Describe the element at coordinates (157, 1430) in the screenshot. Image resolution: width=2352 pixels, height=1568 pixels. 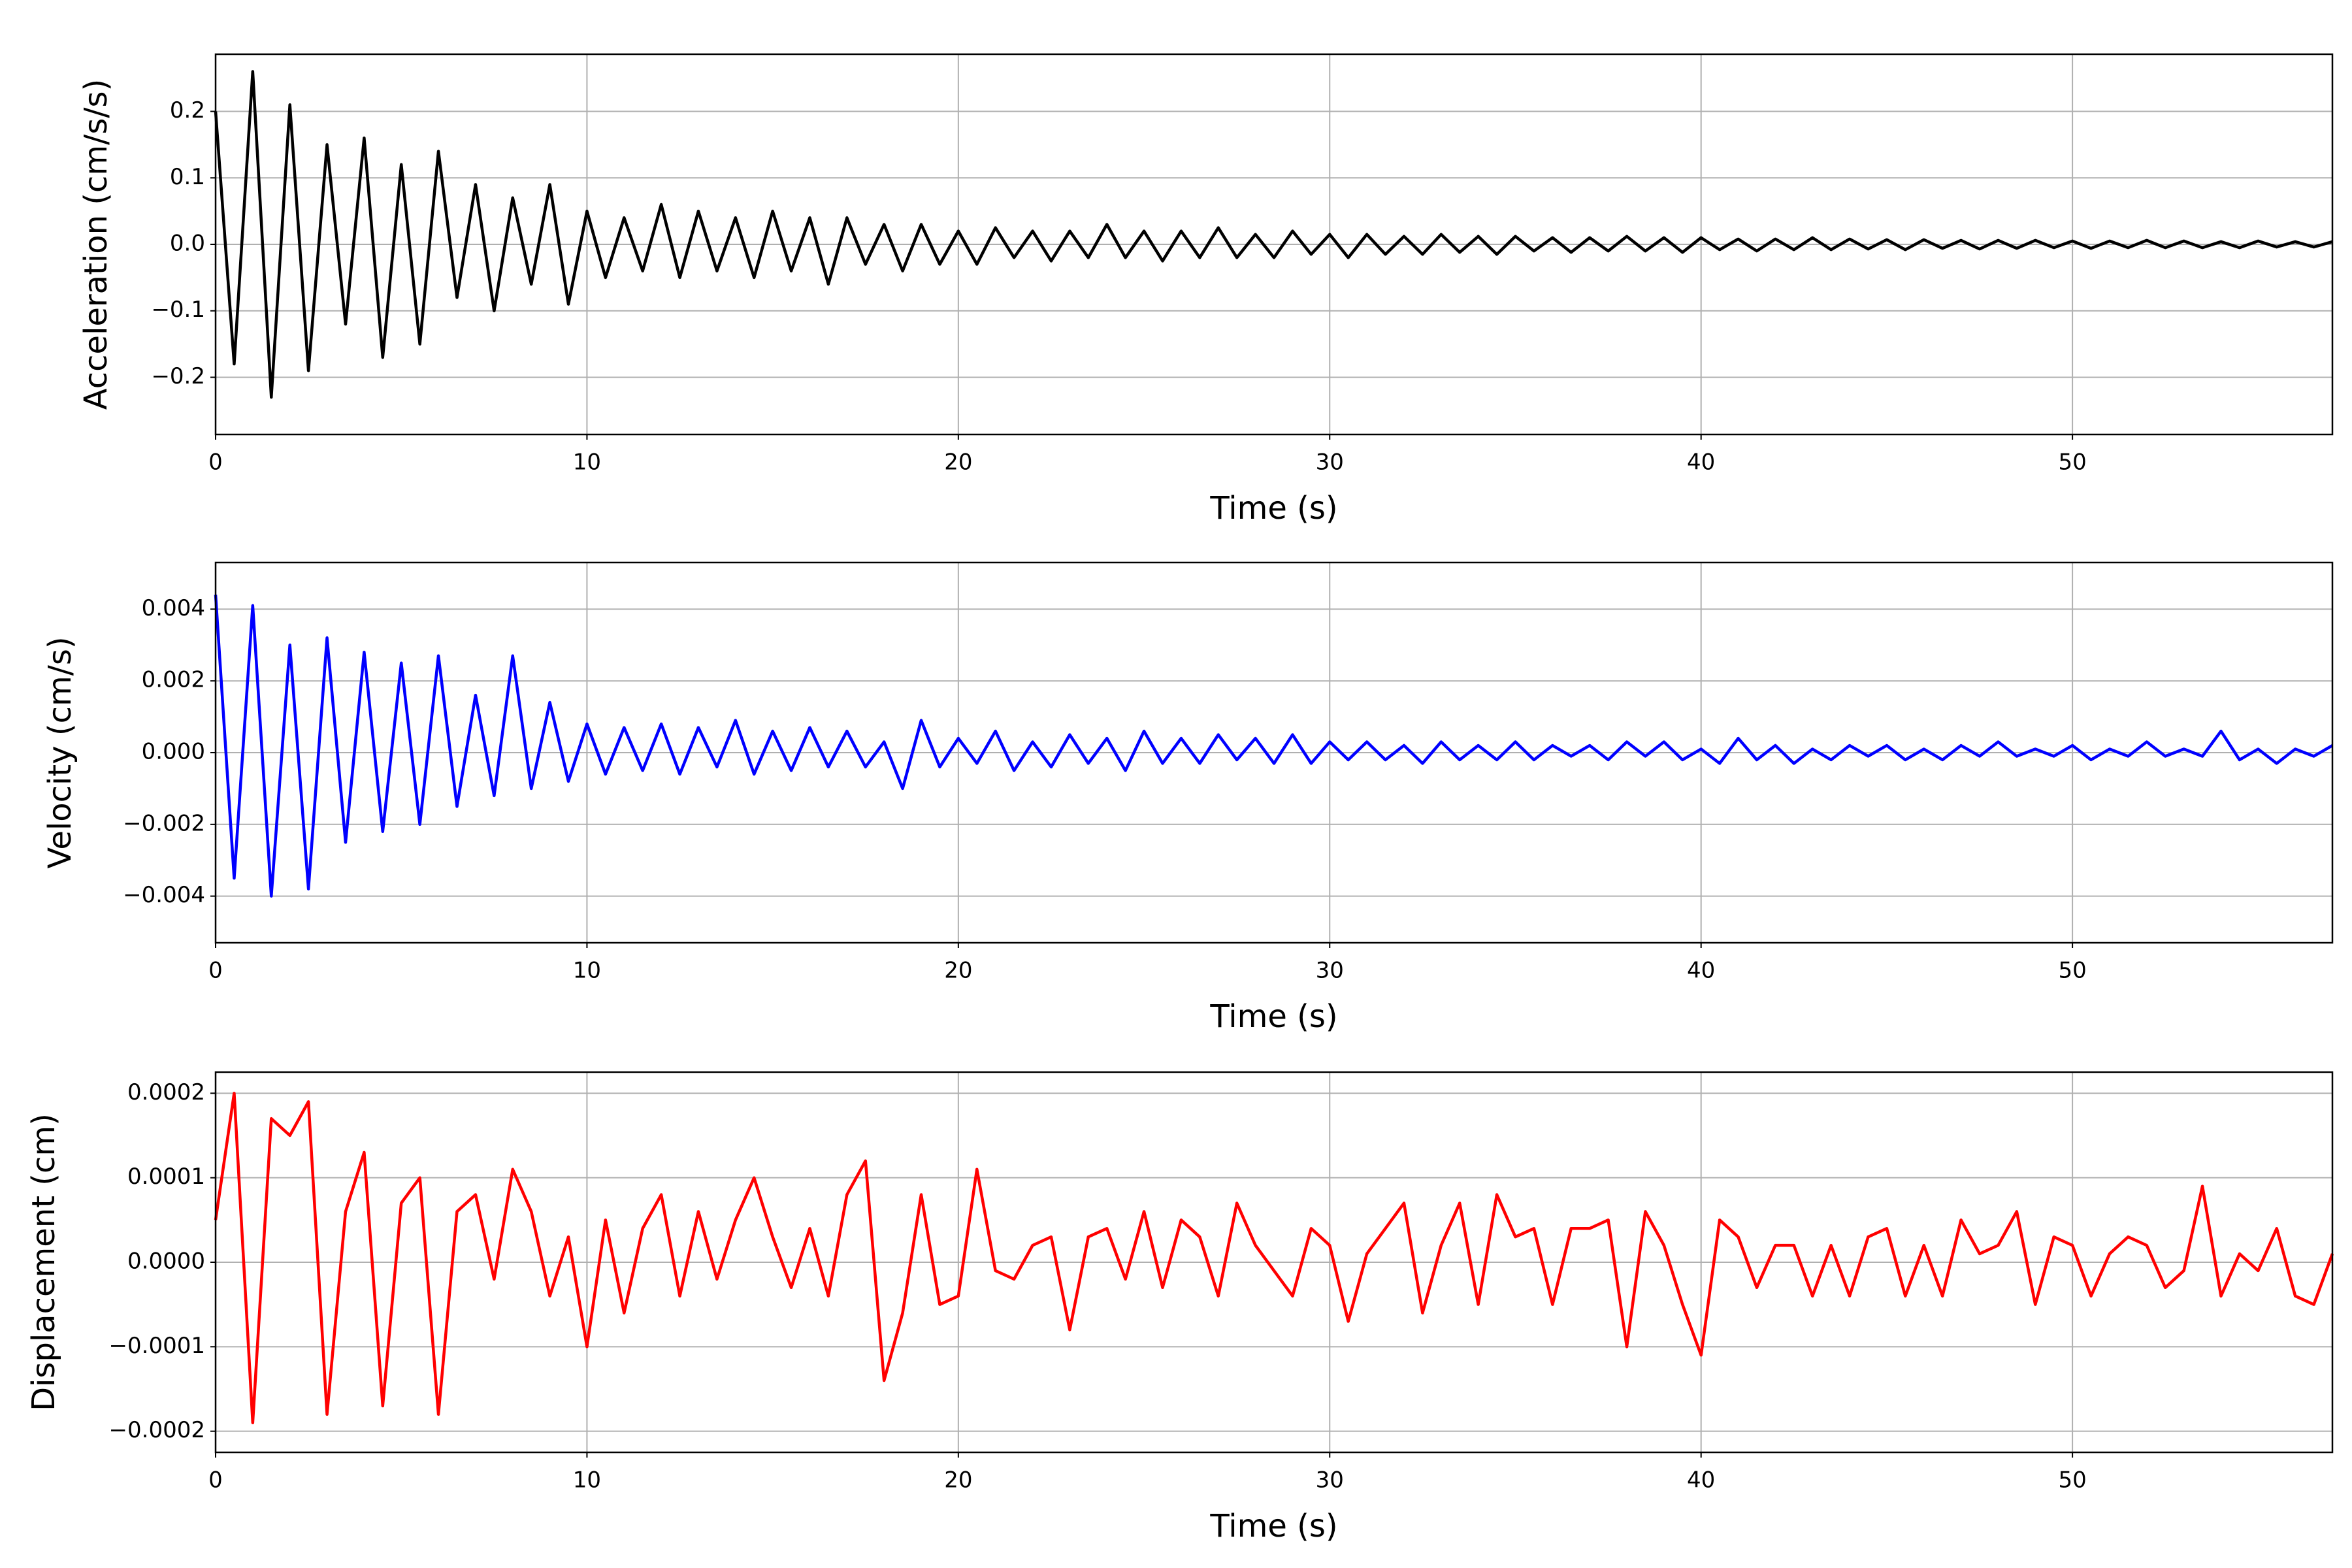
I see `y-tick-label: −0.0002` at that location.